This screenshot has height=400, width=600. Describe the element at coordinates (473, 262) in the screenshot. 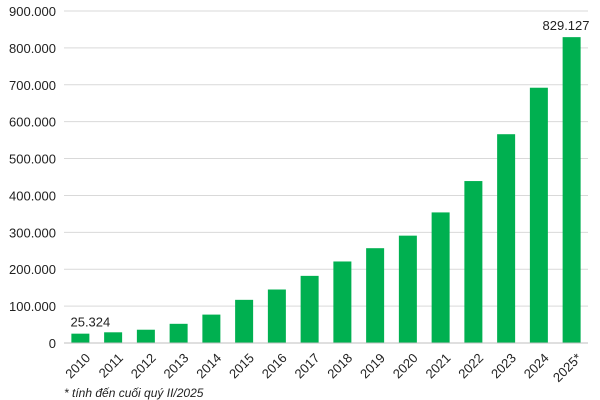

I see `bar-2022` at that location.